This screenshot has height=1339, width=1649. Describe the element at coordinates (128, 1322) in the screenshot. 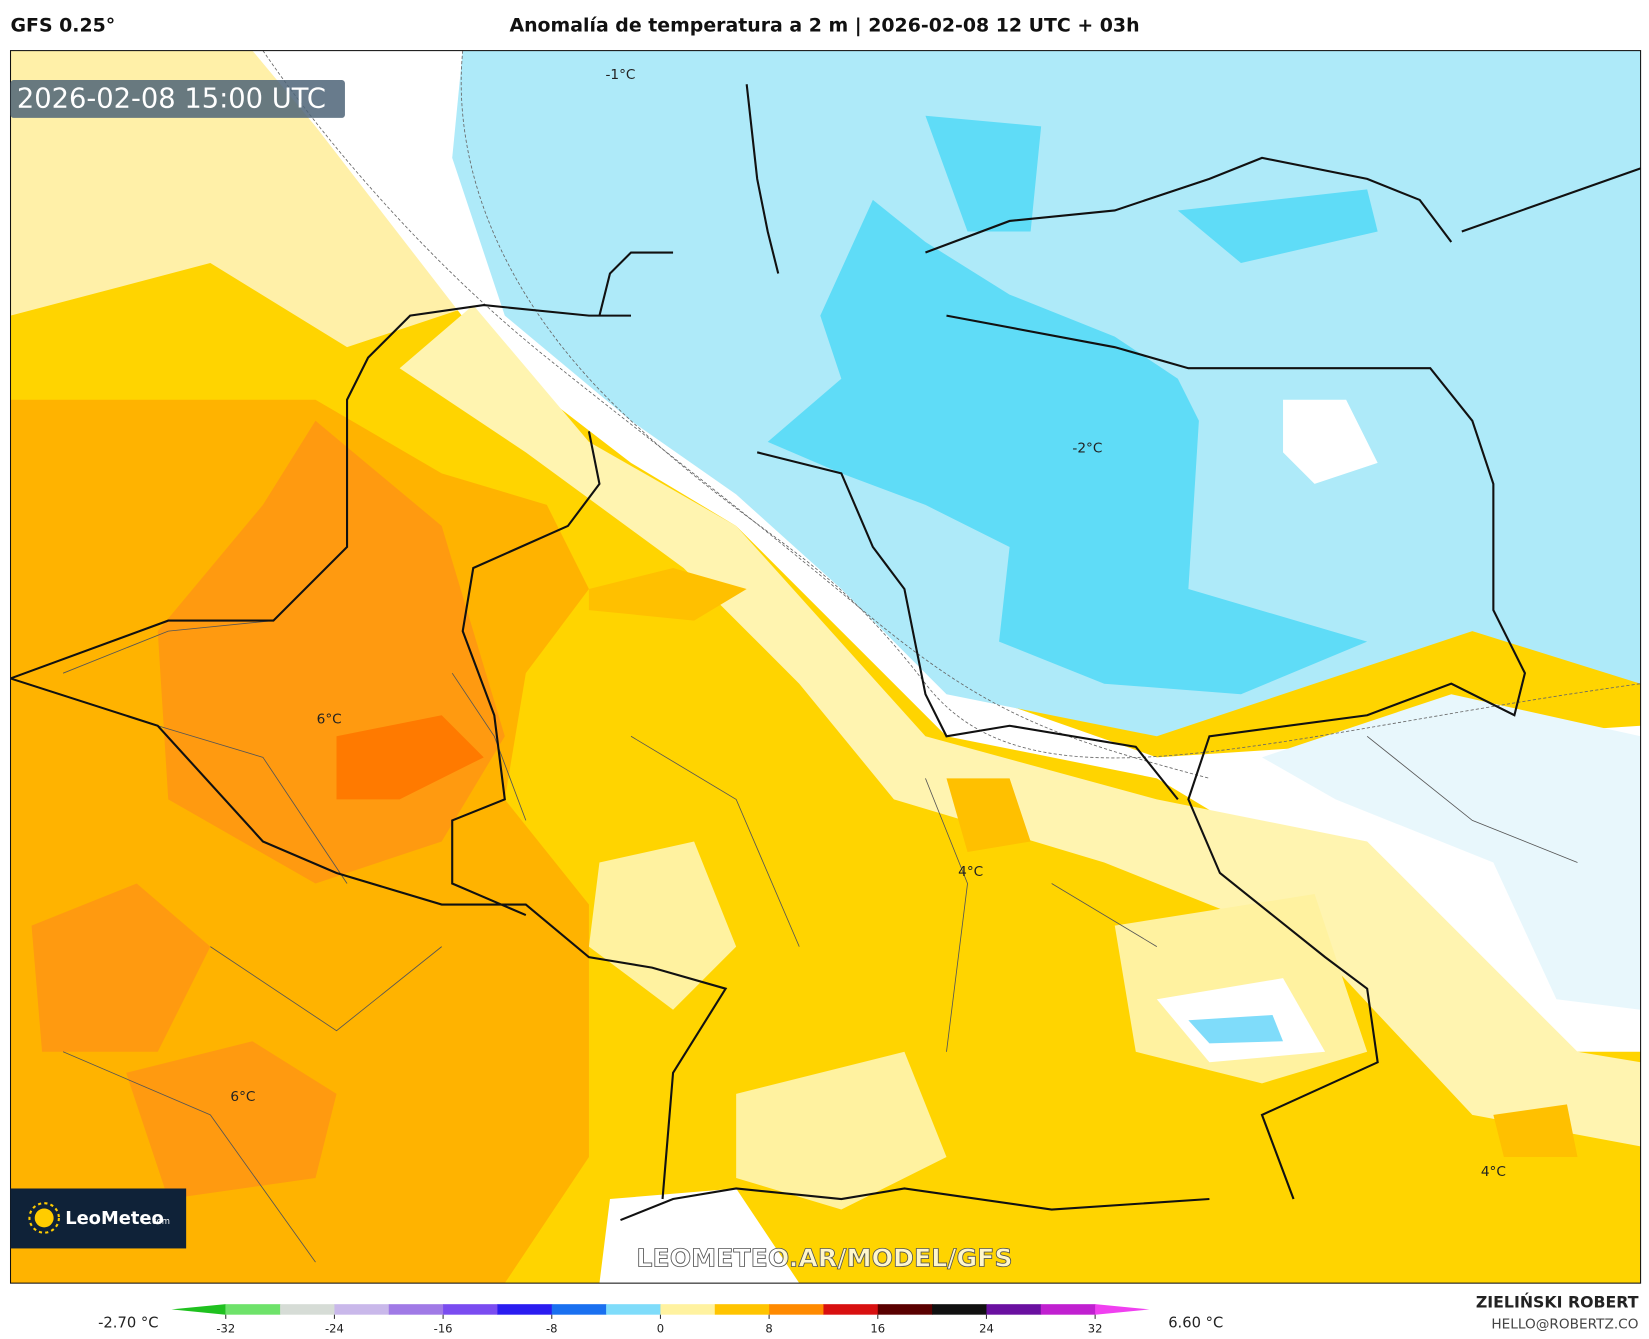

I see `min-label: -2.70 °C` at that location.